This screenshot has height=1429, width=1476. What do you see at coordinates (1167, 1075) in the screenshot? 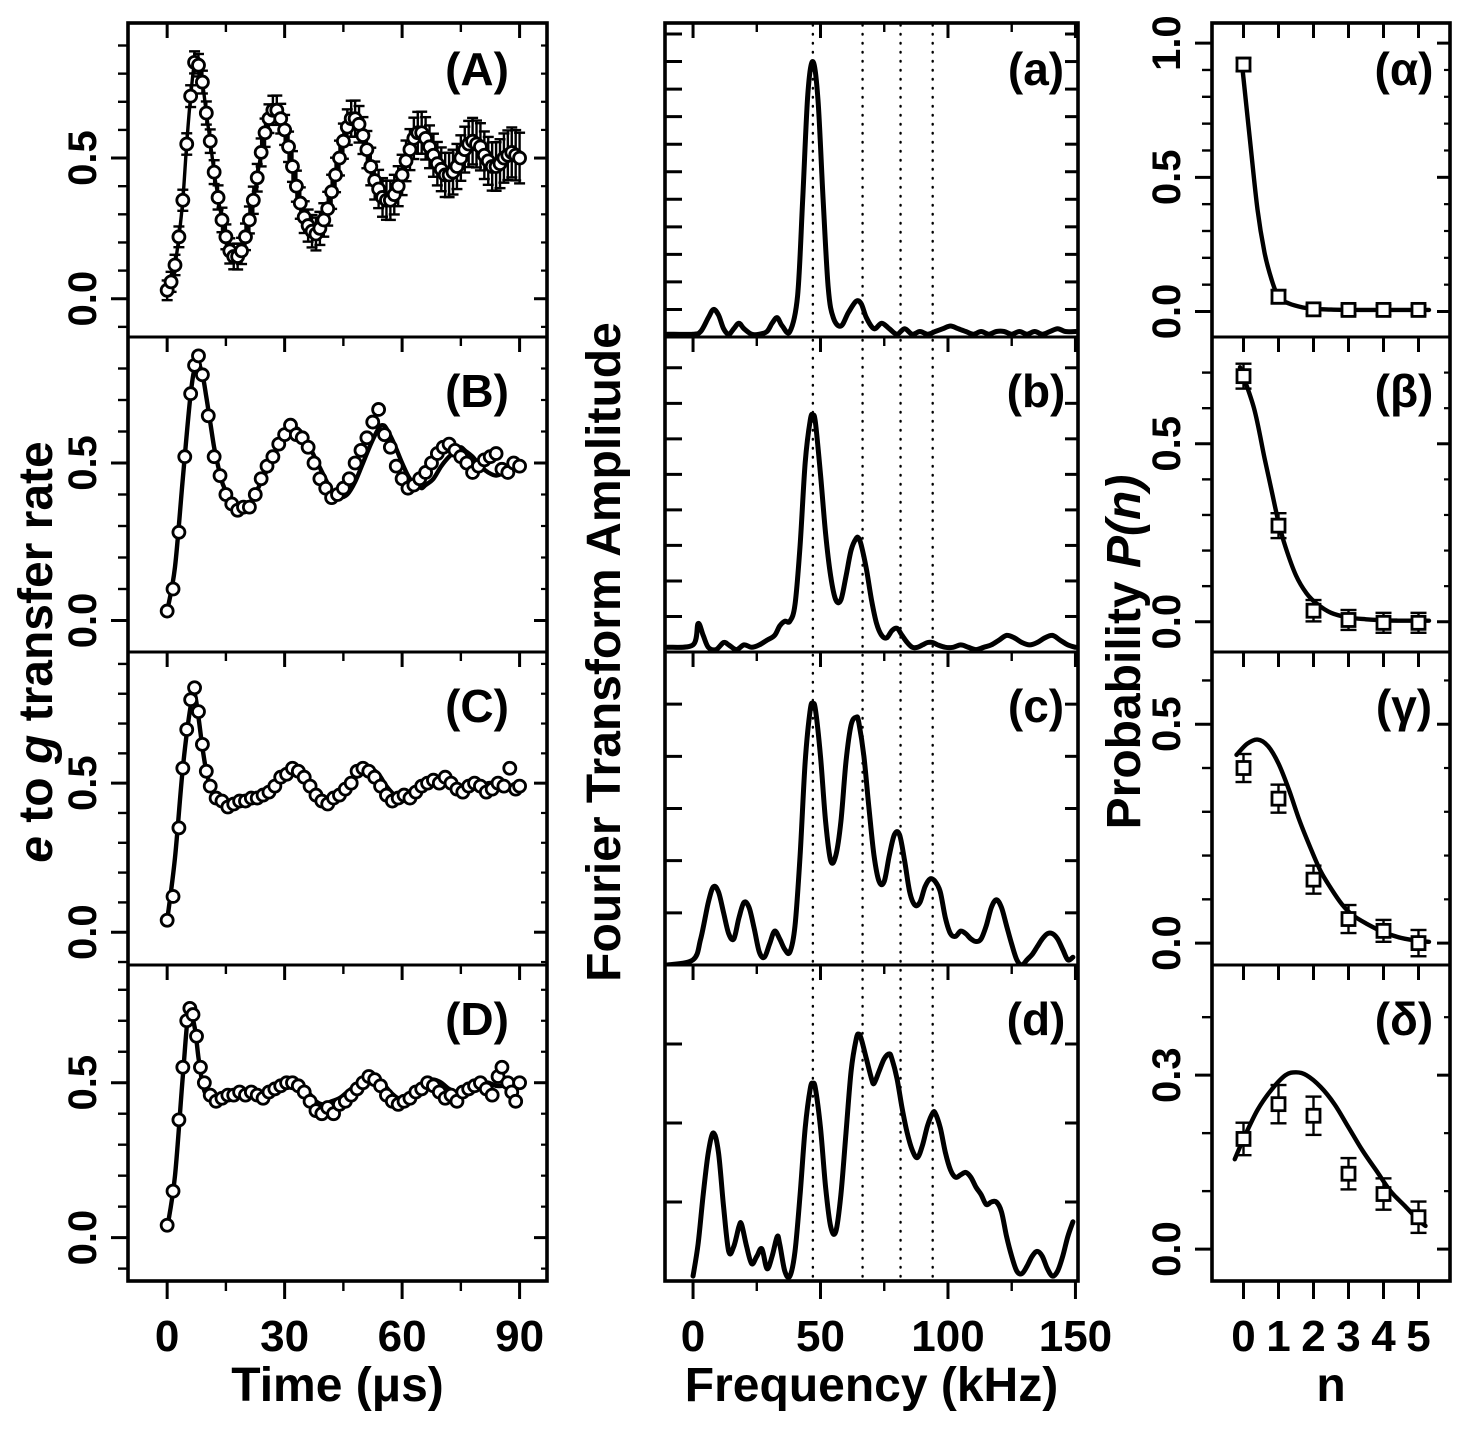
I see `y-tick-label-0.3: 0.3` at bounding box center [1167, 1075].